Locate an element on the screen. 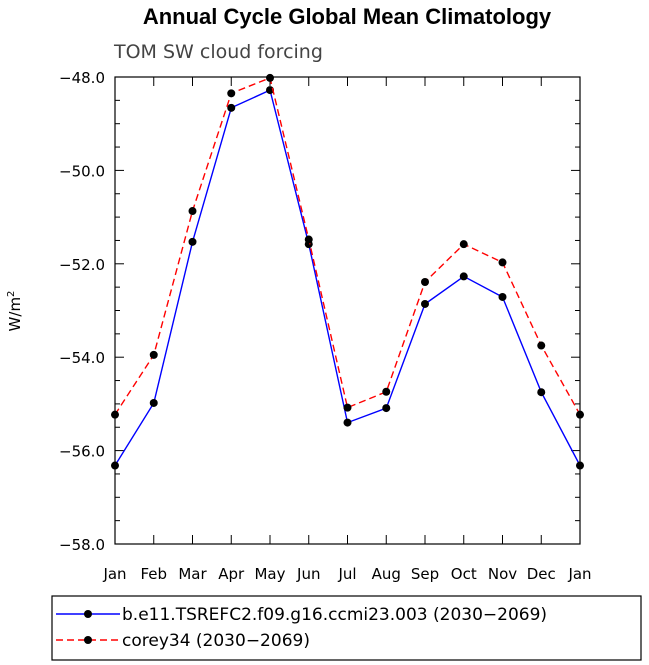 Image resolution: width=649 pixels, height=665 pixels. x-tick-label: Nov is located at coordinates (502, 574).